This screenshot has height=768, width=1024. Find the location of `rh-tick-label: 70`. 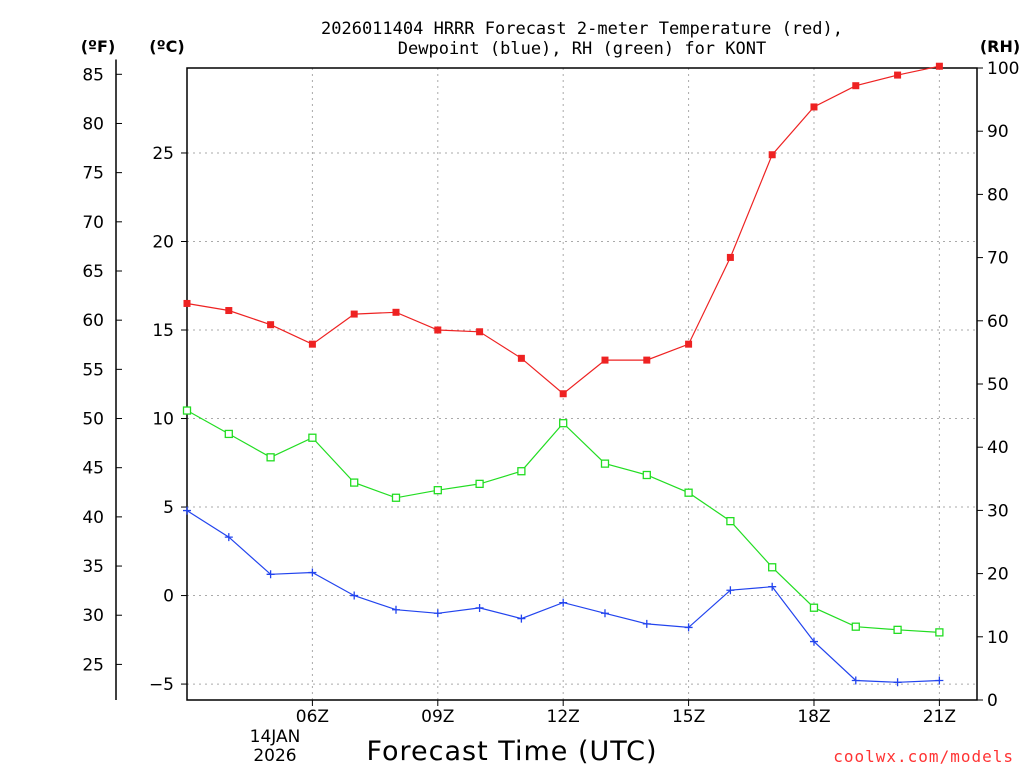

rh-tick-label: 70 is located at coordinates (998, 259).